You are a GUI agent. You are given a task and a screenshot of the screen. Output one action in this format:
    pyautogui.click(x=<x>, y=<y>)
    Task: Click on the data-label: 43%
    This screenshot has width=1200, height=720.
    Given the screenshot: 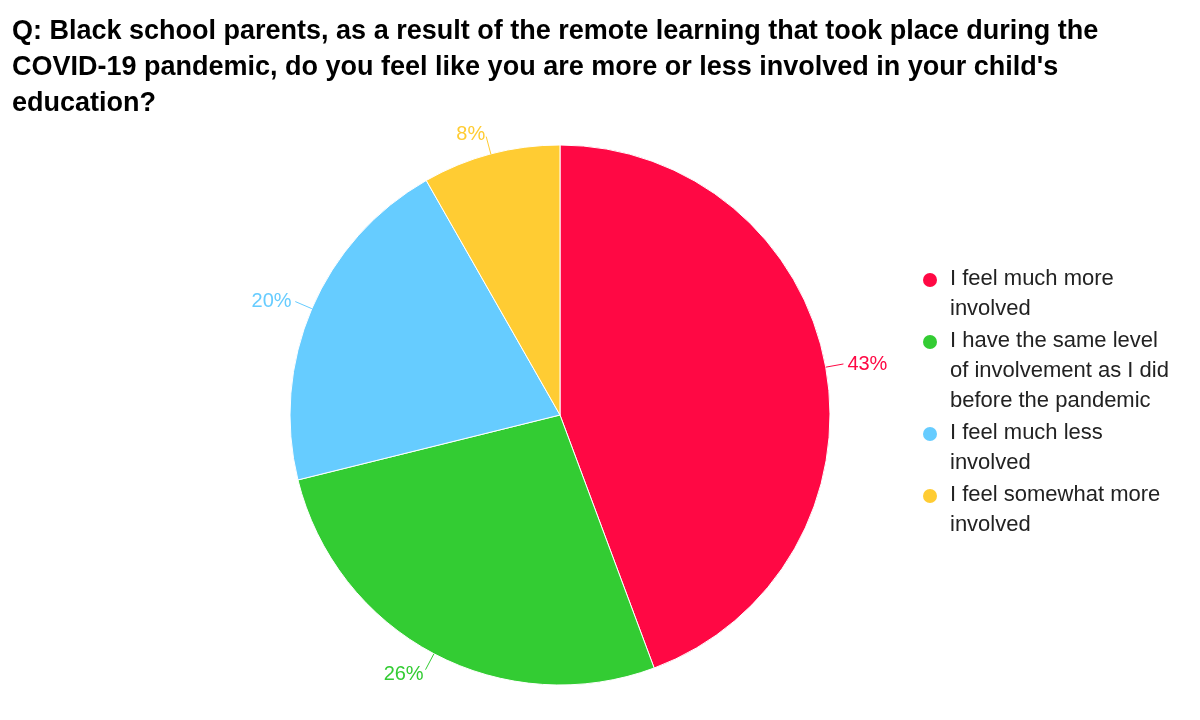 What is the action you would take?
    pyautogui.click(x=867, y=363)
    